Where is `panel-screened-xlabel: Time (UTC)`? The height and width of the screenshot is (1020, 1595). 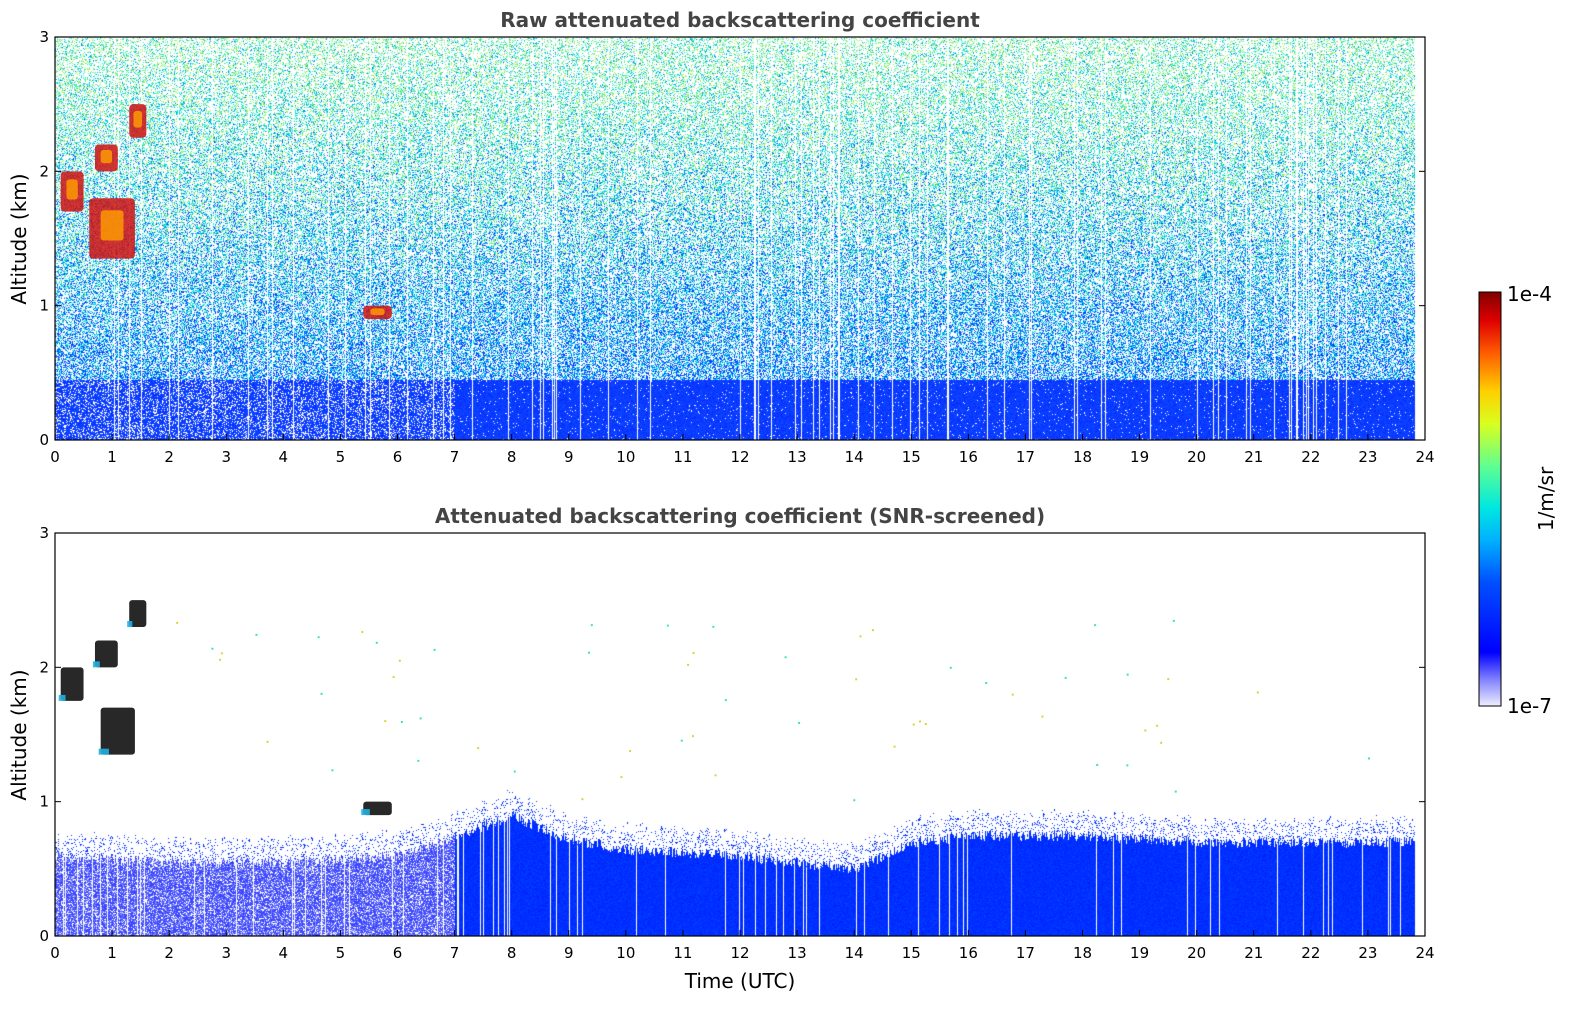 panel-screened-xlabel: Time (UTC) is located at coordinates (740, 981).